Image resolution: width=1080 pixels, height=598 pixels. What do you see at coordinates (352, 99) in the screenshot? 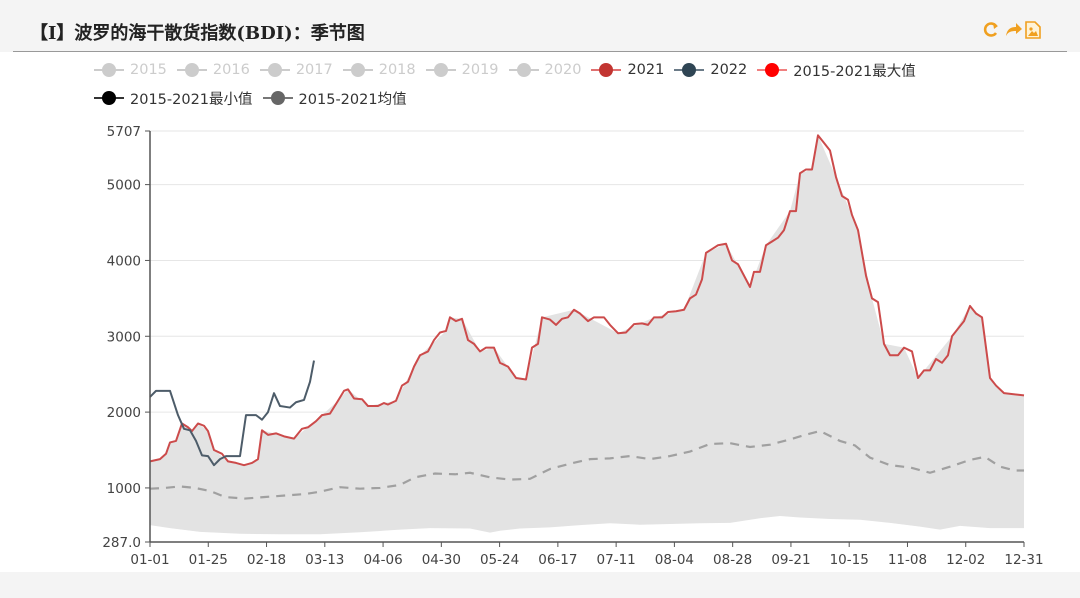
I see `legend-label: 2015-2021均值` at bounding box center [352, 99].